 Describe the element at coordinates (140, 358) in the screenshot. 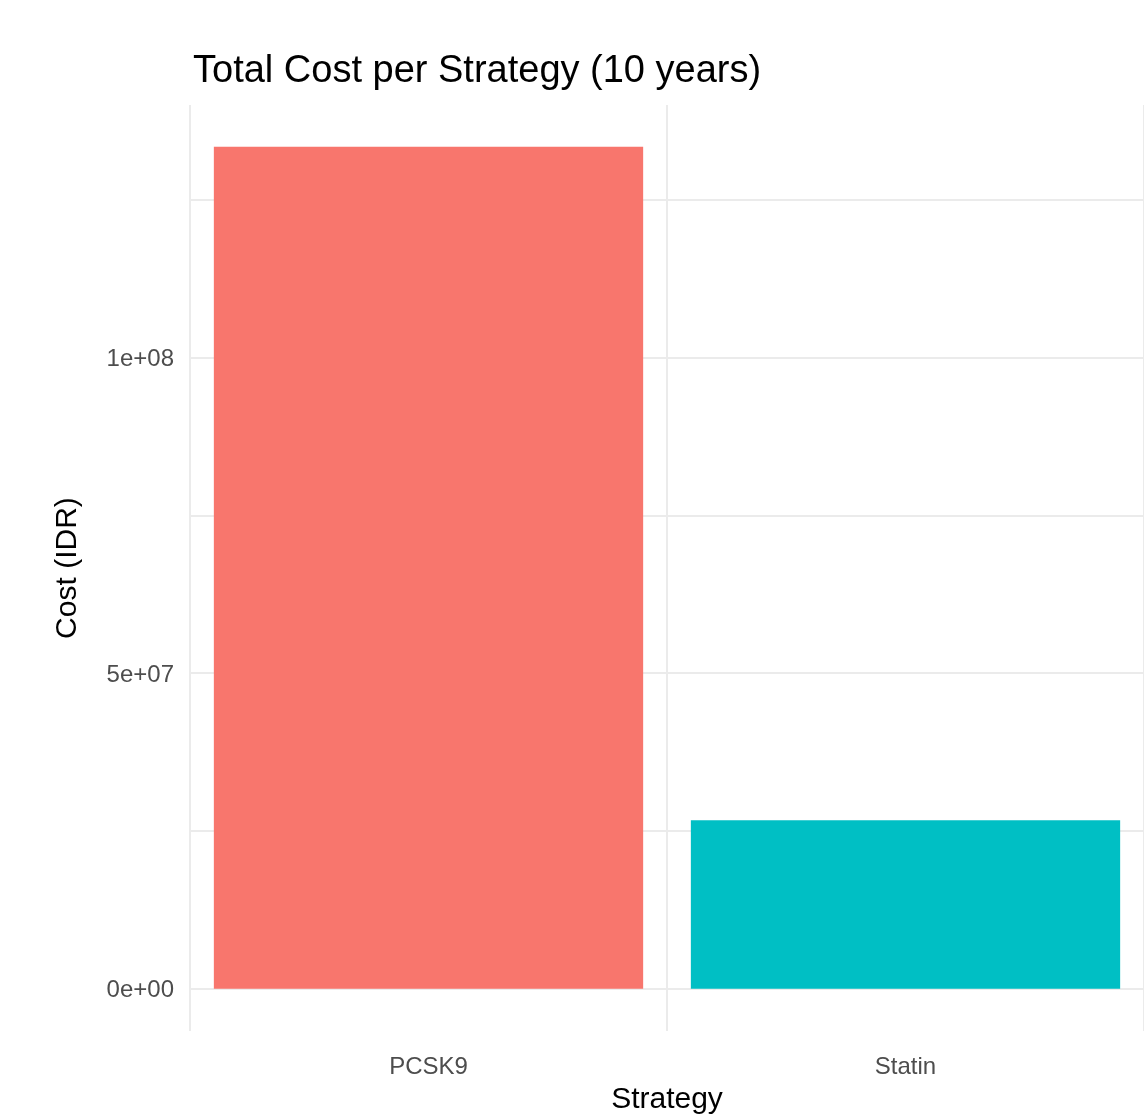

I see `y-tick-label: 1e+08` at that location.